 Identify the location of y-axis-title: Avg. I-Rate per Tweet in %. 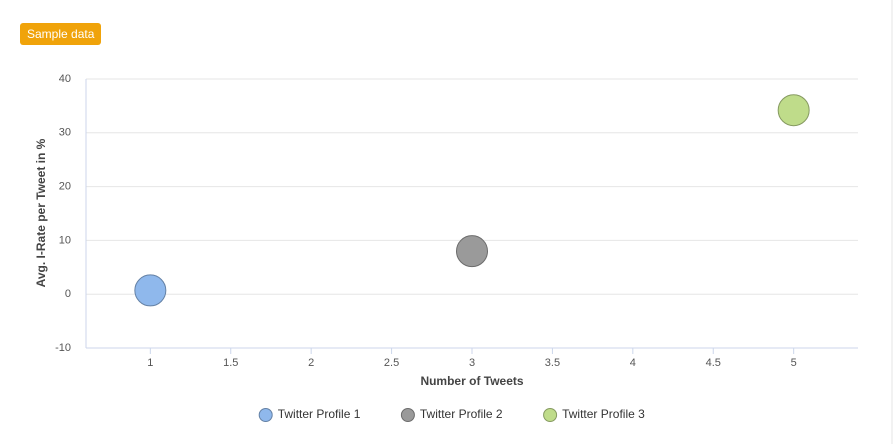
(41, 212).